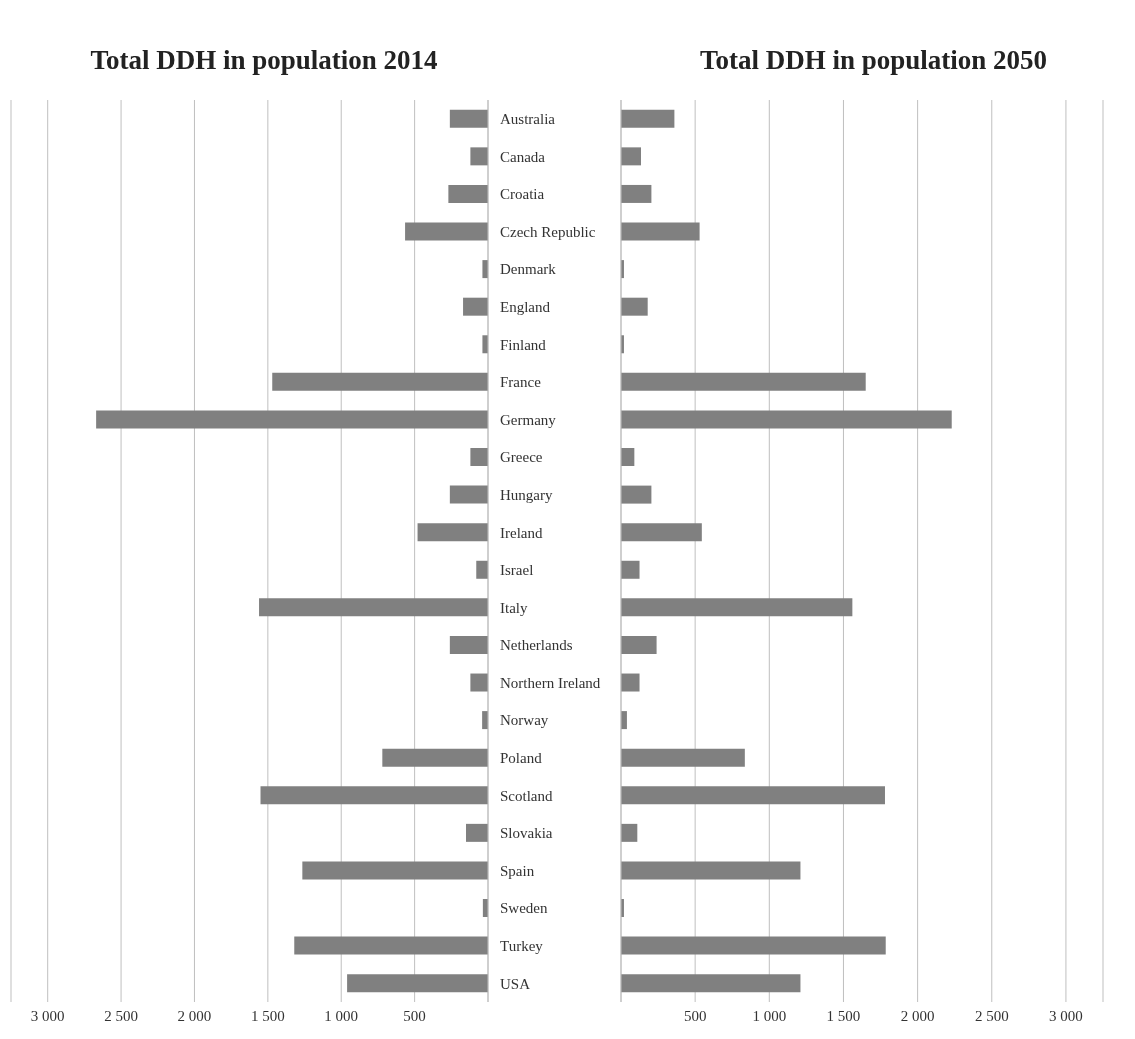 This screenshot has width=1135, height=1039. What do you see at coordinates (528, 269) in the screenshot?
I see `y-tick-label: Denmark` at bounding box center [528, 269].